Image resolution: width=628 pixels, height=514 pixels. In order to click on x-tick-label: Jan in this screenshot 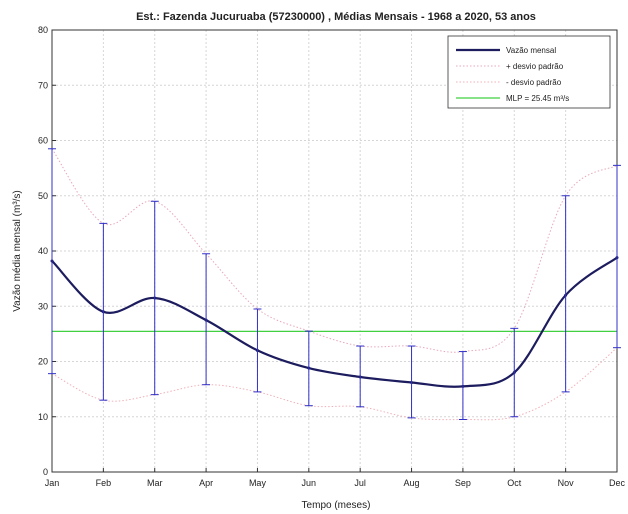, I will do `click(52, 483)`.